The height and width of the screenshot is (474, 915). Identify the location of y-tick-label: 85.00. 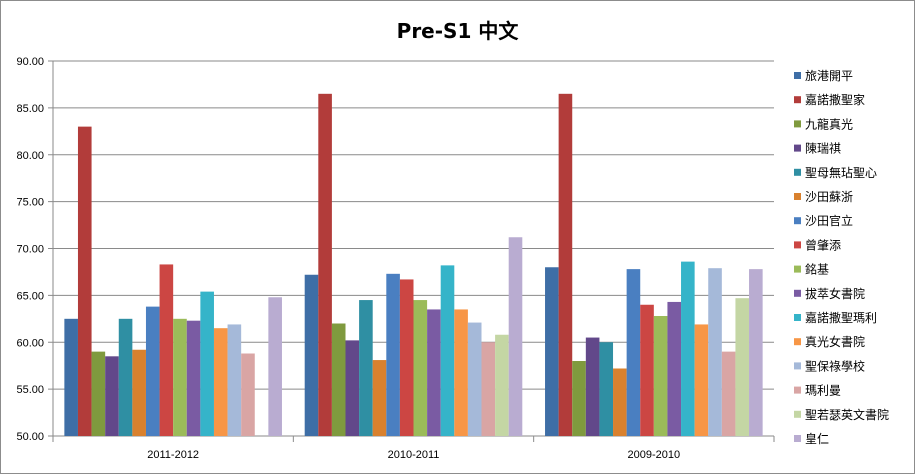
(30, 109).